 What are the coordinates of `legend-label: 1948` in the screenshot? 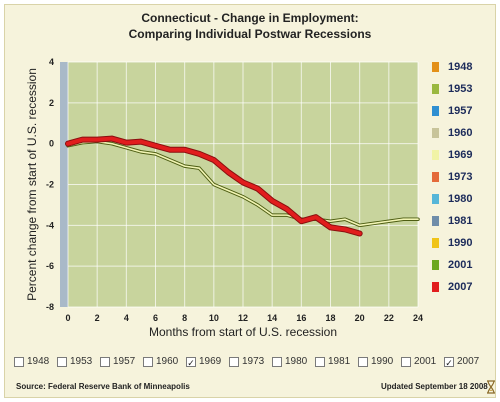 It's located at (460, 67).